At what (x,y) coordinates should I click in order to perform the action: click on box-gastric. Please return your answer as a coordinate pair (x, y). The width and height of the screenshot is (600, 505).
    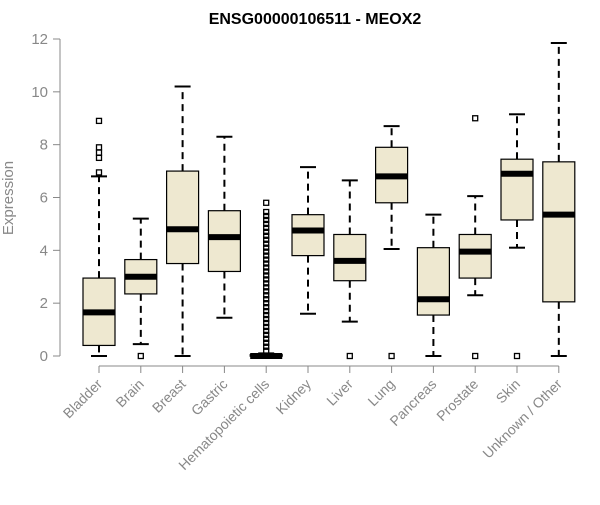
    Looking at the image, I should click on (224, 227).